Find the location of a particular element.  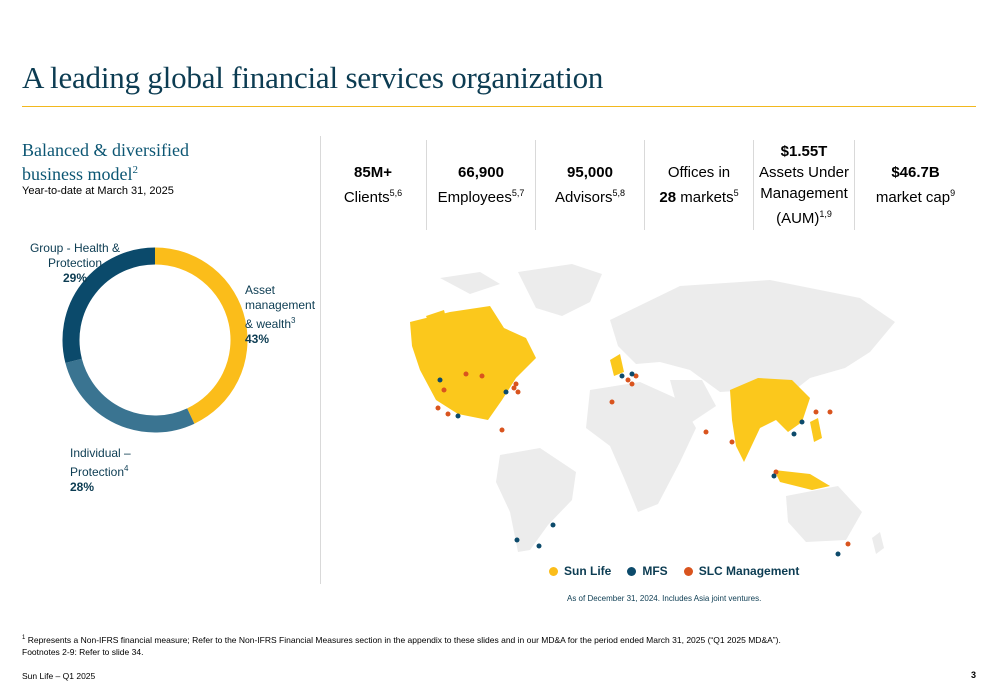

office-dots is located at coordinates (643, 464).